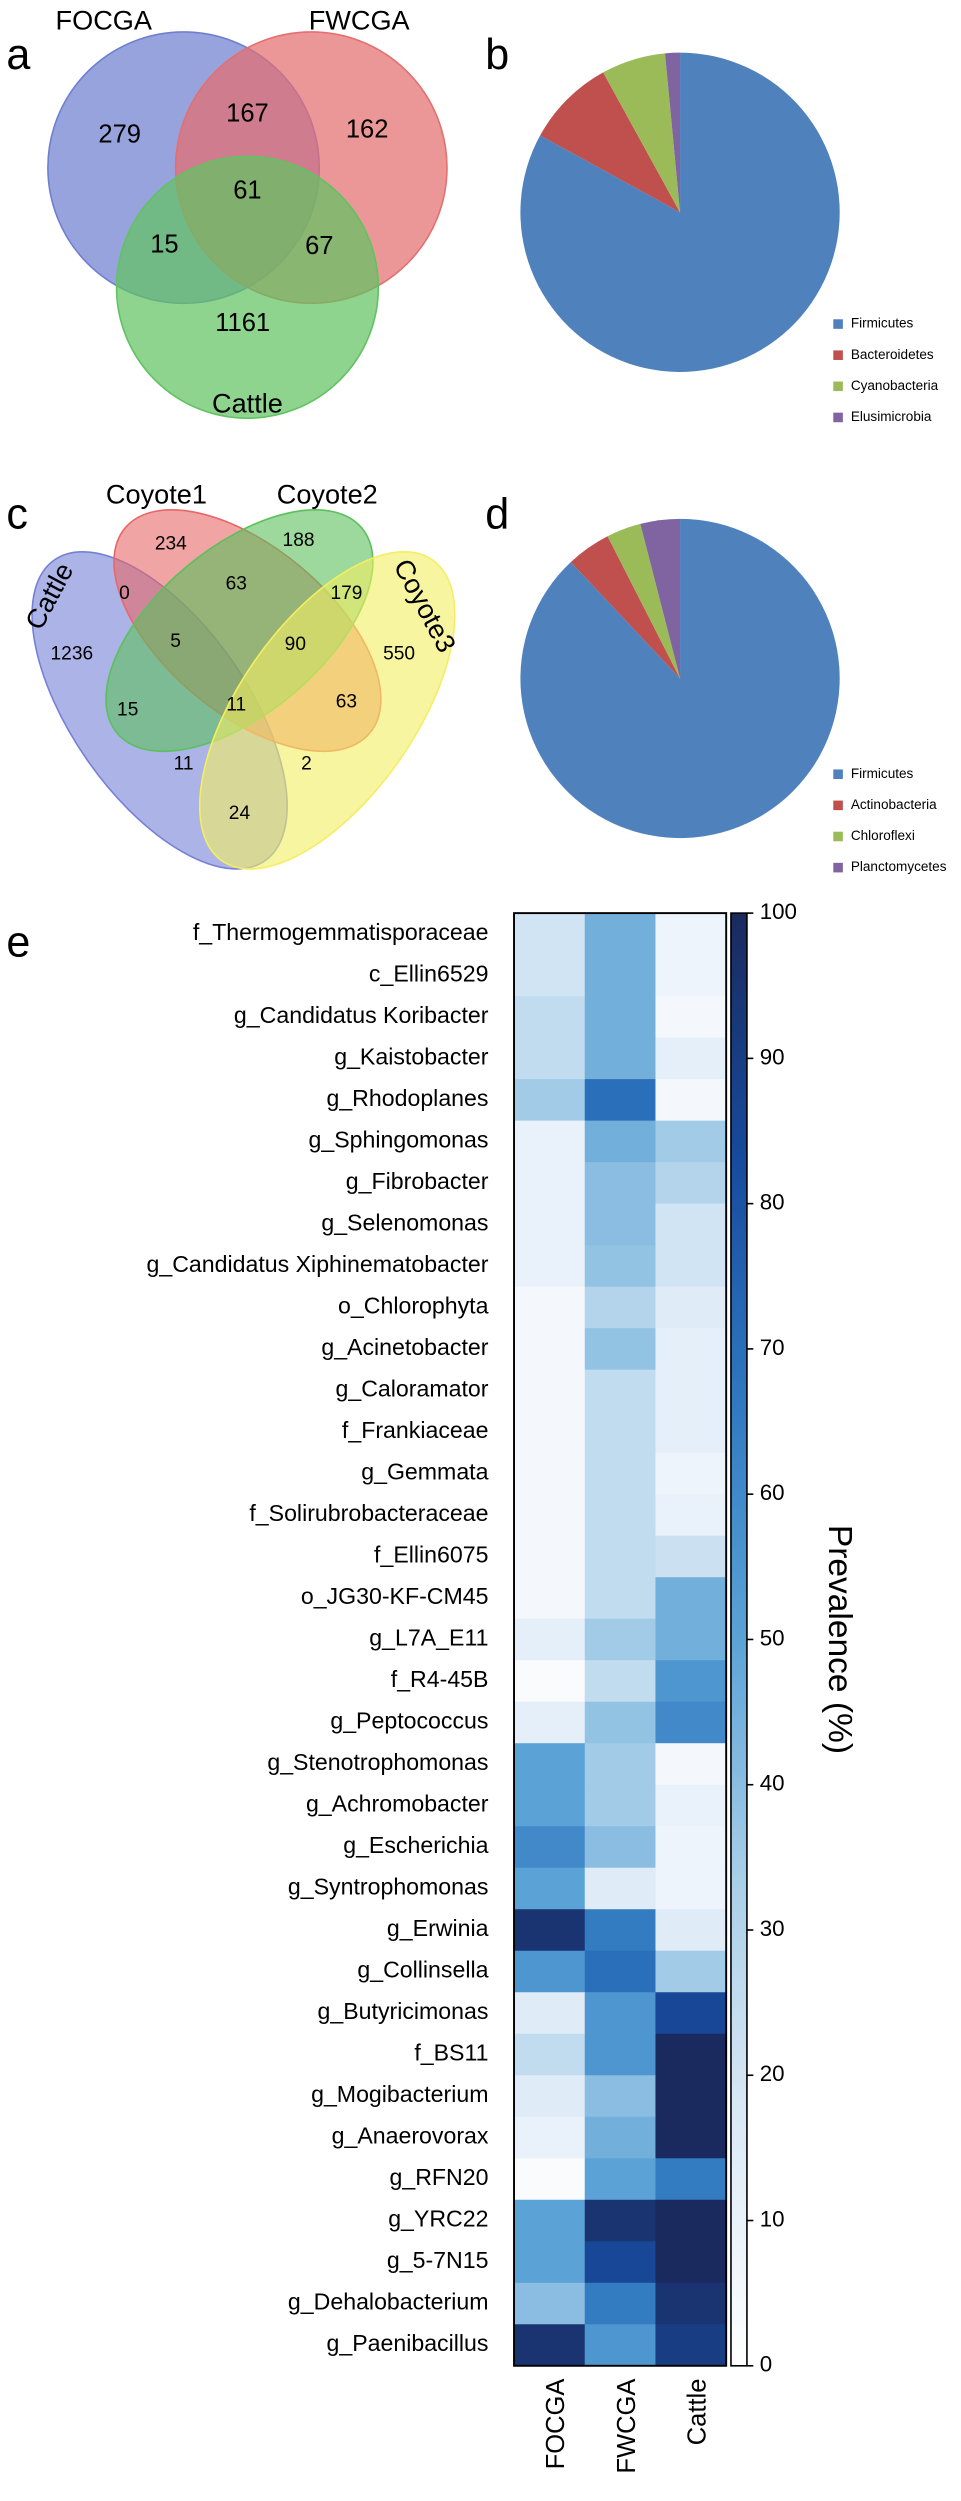  What do you see at coordinates (497, 55) in the screenshot?
I see `panel-letter: b` at bounding box center [497, 55].